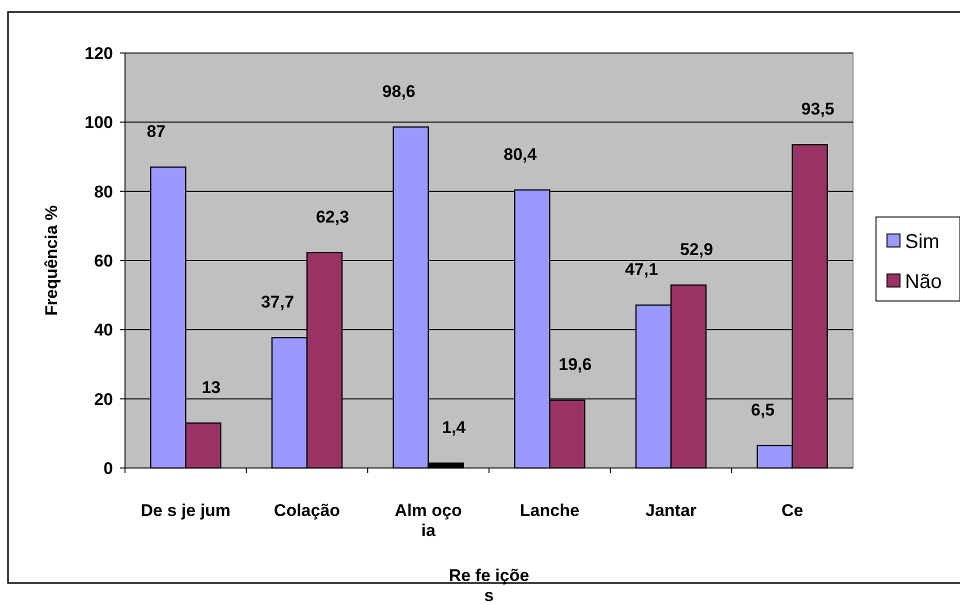  Describe the element at coordinates (763, 410) in the screenshot. I see `data-label: 6,5` at that location.